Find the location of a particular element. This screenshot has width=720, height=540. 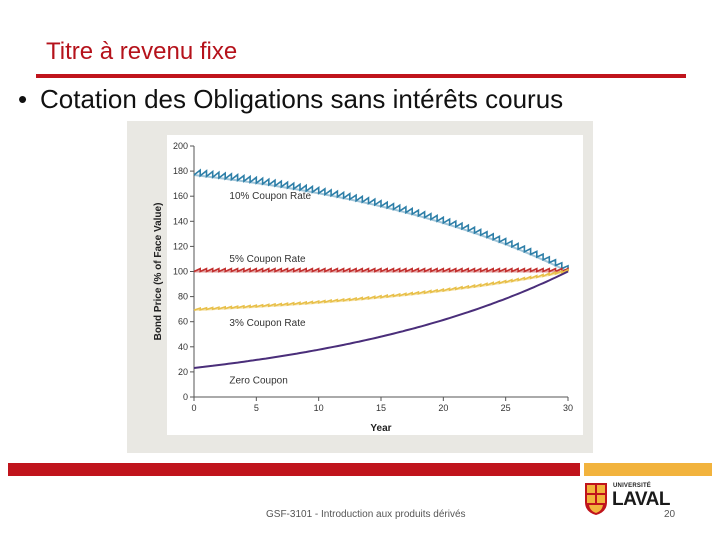

x-tick-label: 5 is located at coordinates (256, 408).